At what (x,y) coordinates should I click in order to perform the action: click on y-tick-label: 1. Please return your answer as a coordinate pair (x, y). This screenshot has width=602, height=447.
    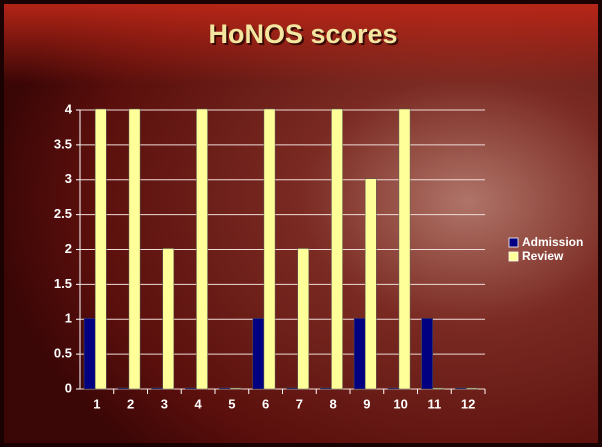
    Looking at the image, I should click on (68, 318).